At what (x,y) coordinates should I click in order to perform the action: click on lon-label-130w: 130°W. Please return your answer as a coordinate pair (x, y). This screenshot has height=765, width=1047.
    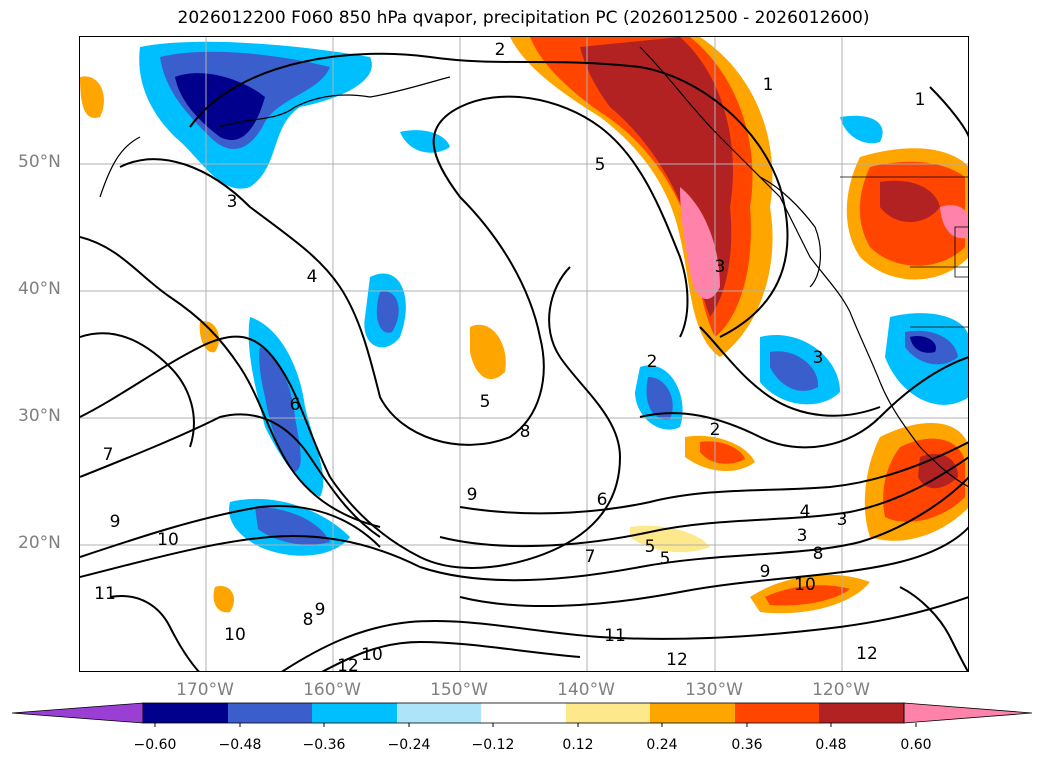
    Looking at the image, I should click on (714, 690).